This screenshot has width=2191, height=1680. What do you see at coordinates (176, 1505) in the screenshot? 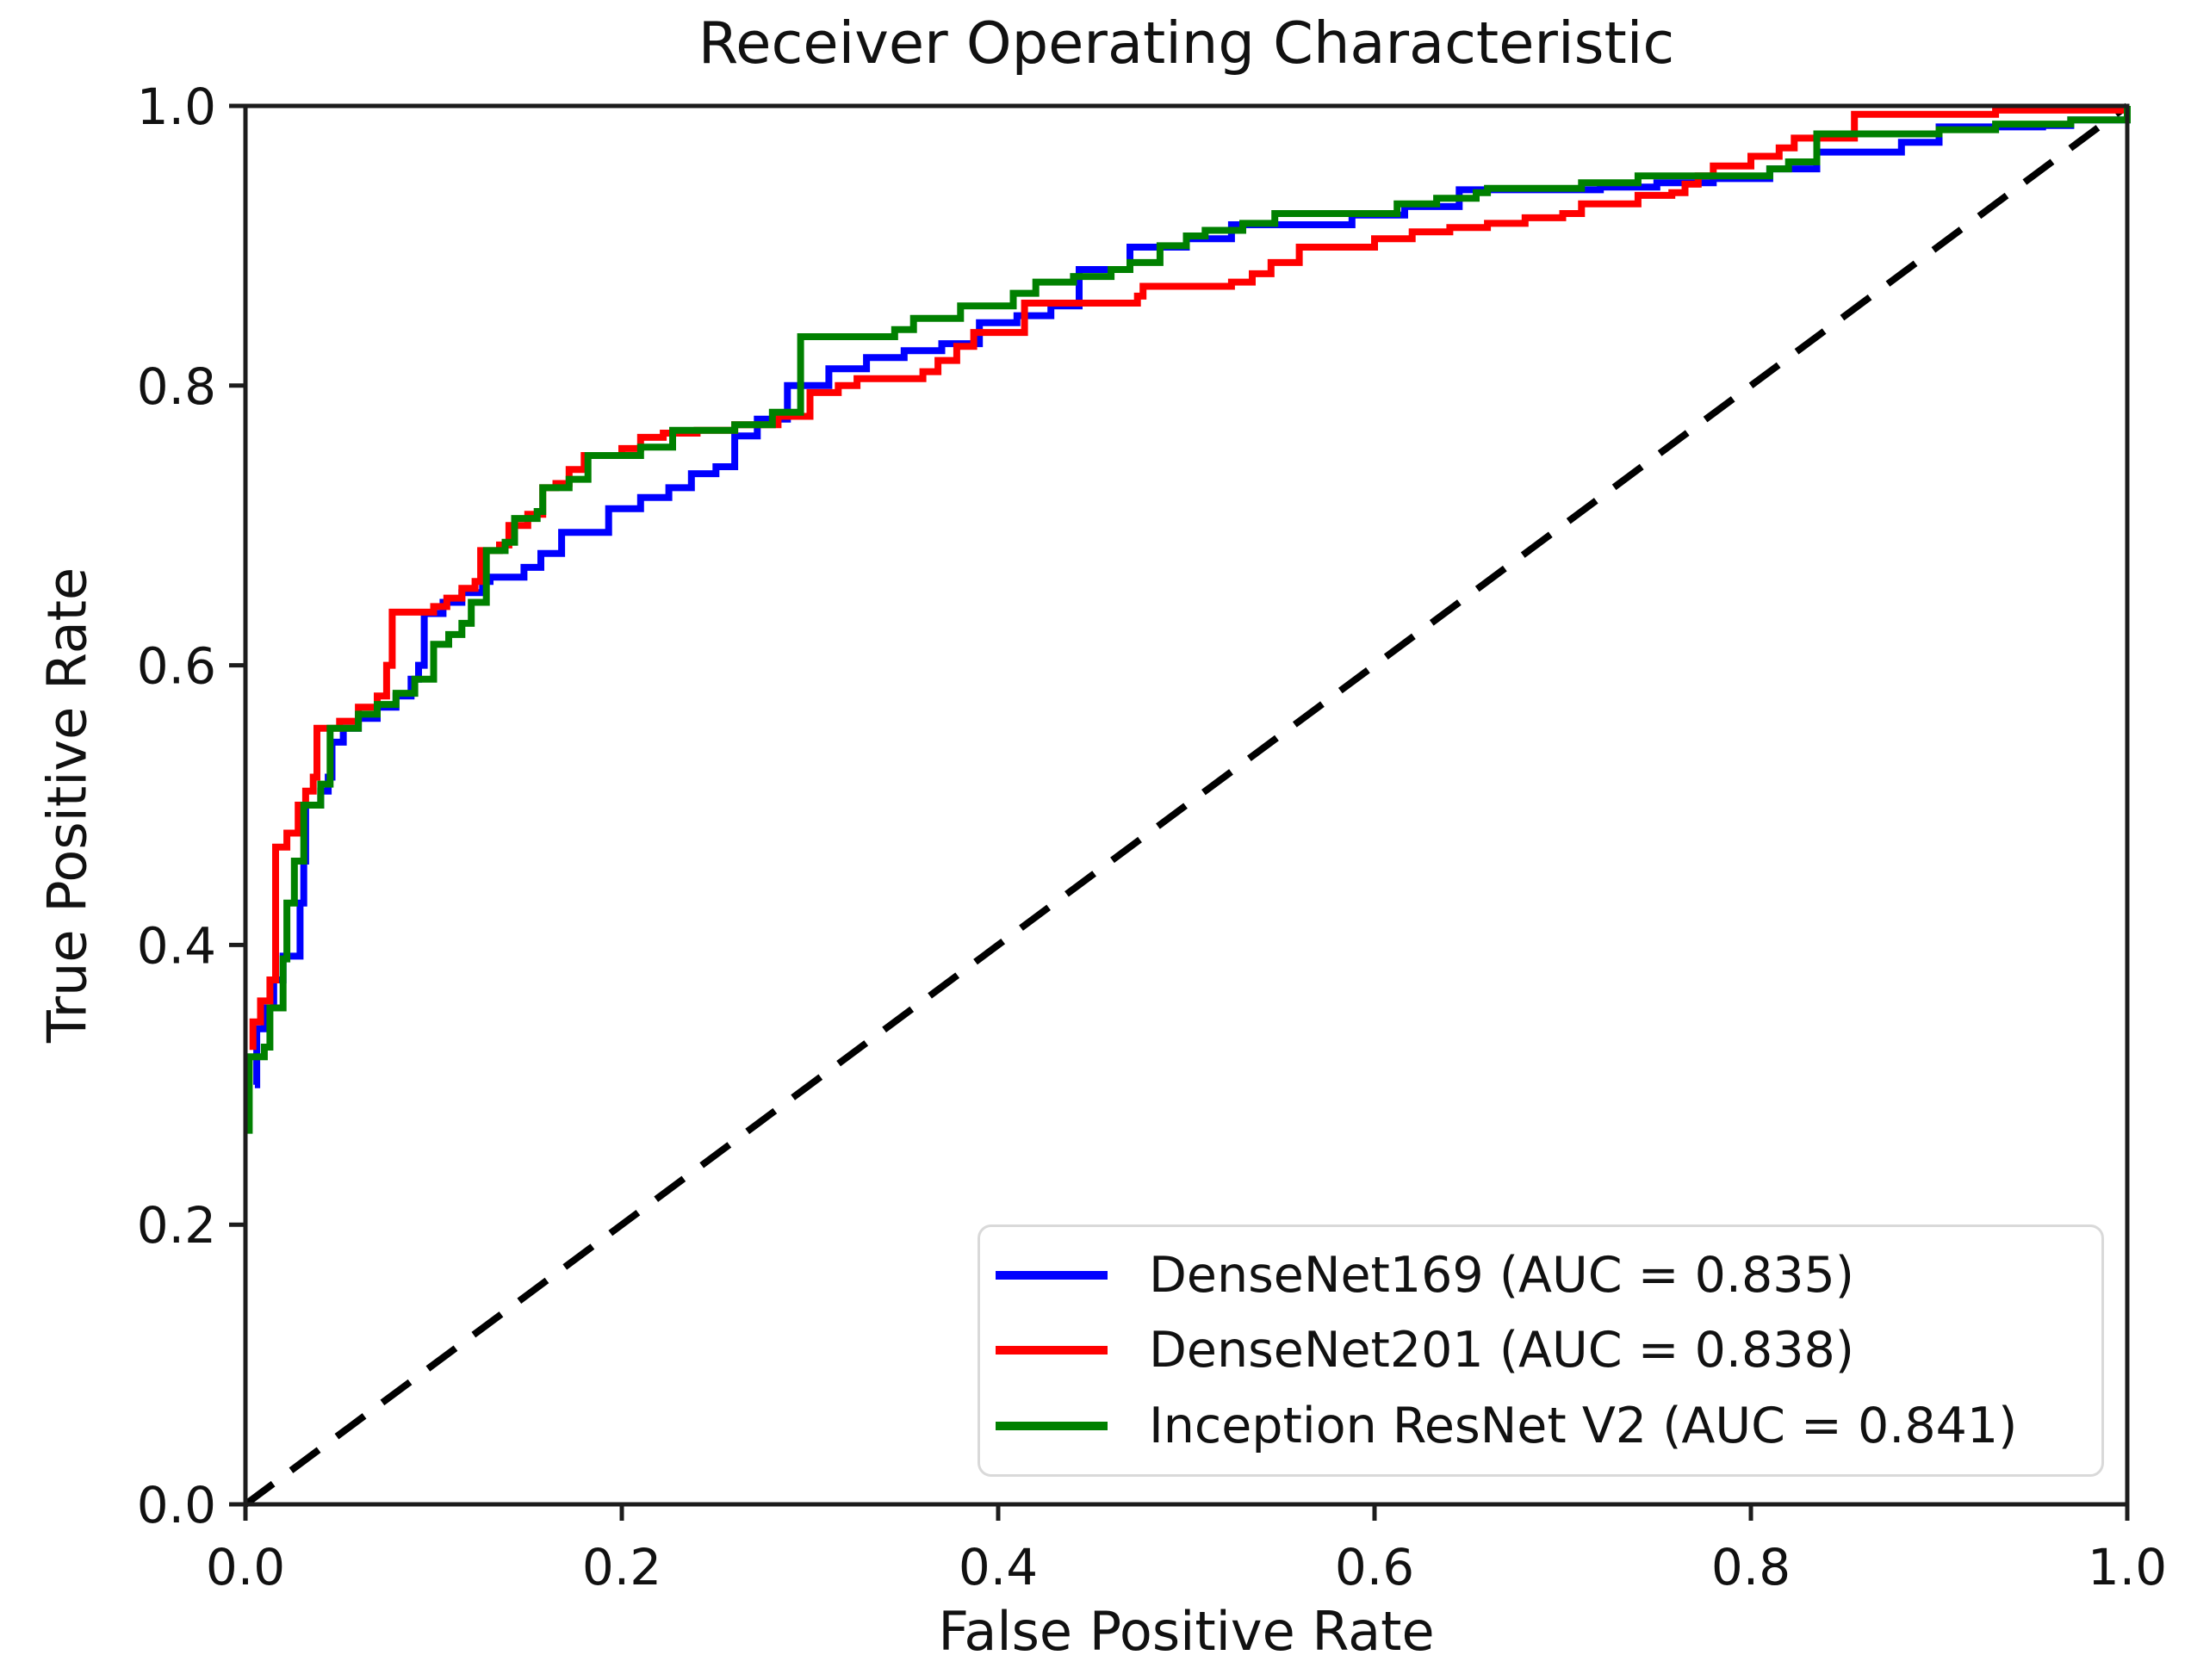
I see `y-tick-label: 0.0` at bounding box center [176, 1505].